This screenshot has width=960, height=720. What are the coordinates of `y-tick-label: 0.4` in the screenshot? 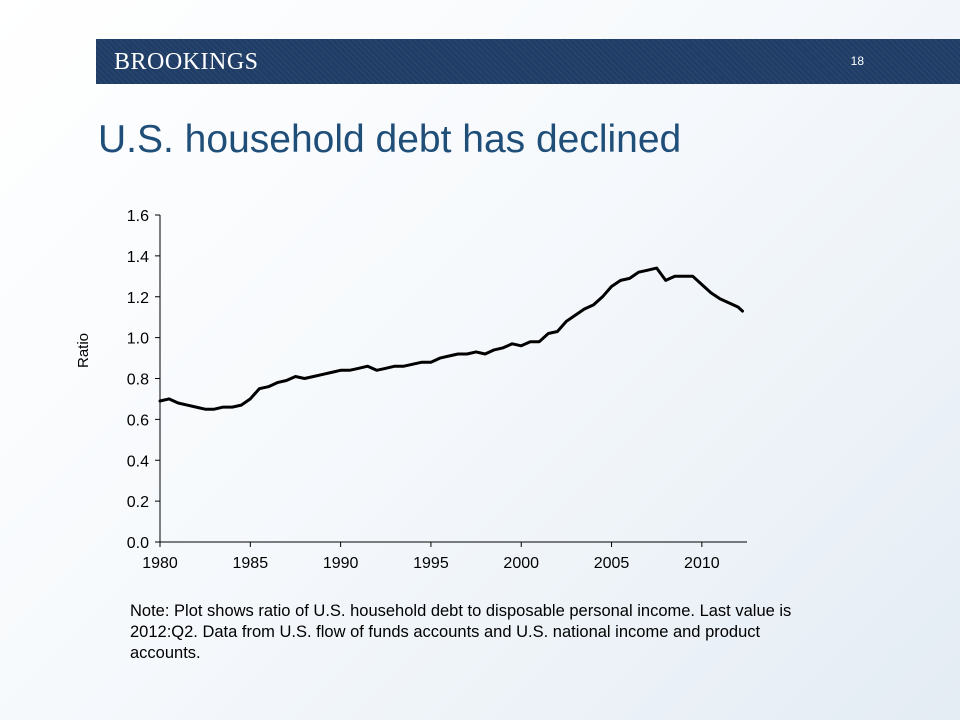 It's located at (138, 461).